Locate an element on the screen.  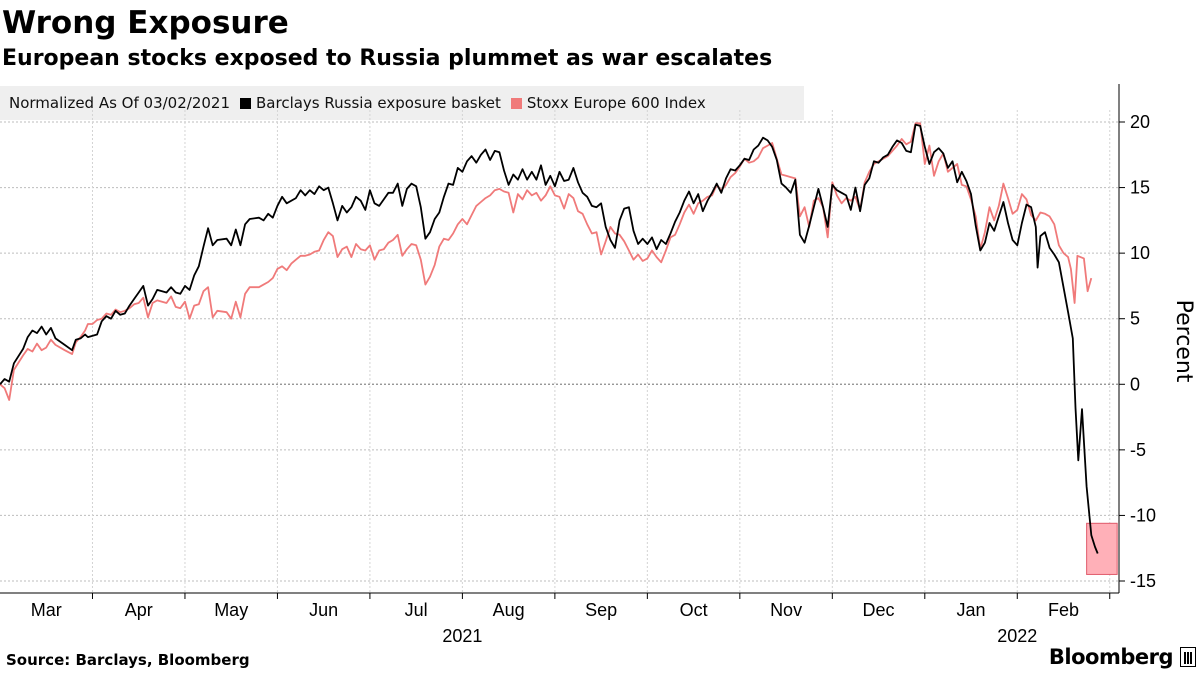
bloomberg-logo: Bloomberg is located at coordinates (1122, 657).